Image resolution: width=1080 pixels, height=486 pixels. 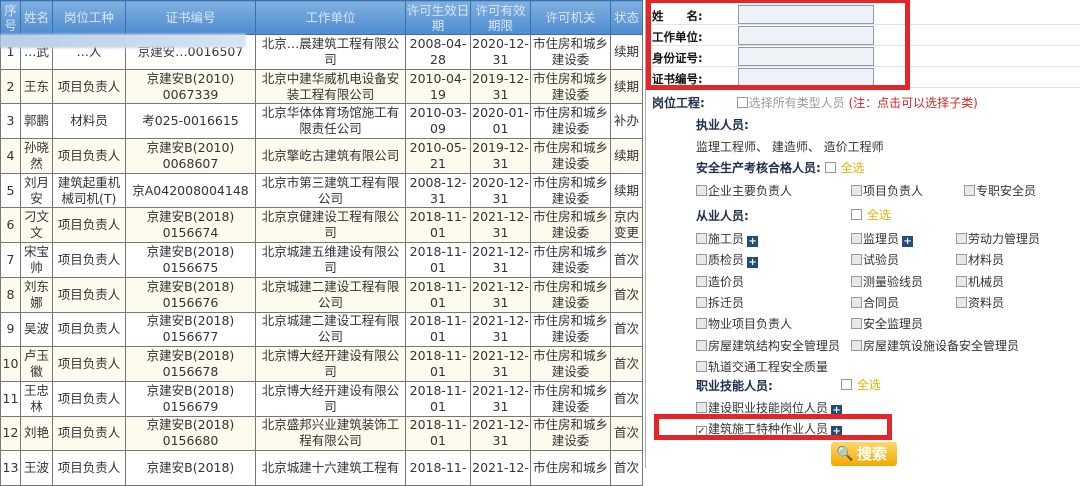 I want to click on safety-select-all-checkbox, so click(x=830, y=167).